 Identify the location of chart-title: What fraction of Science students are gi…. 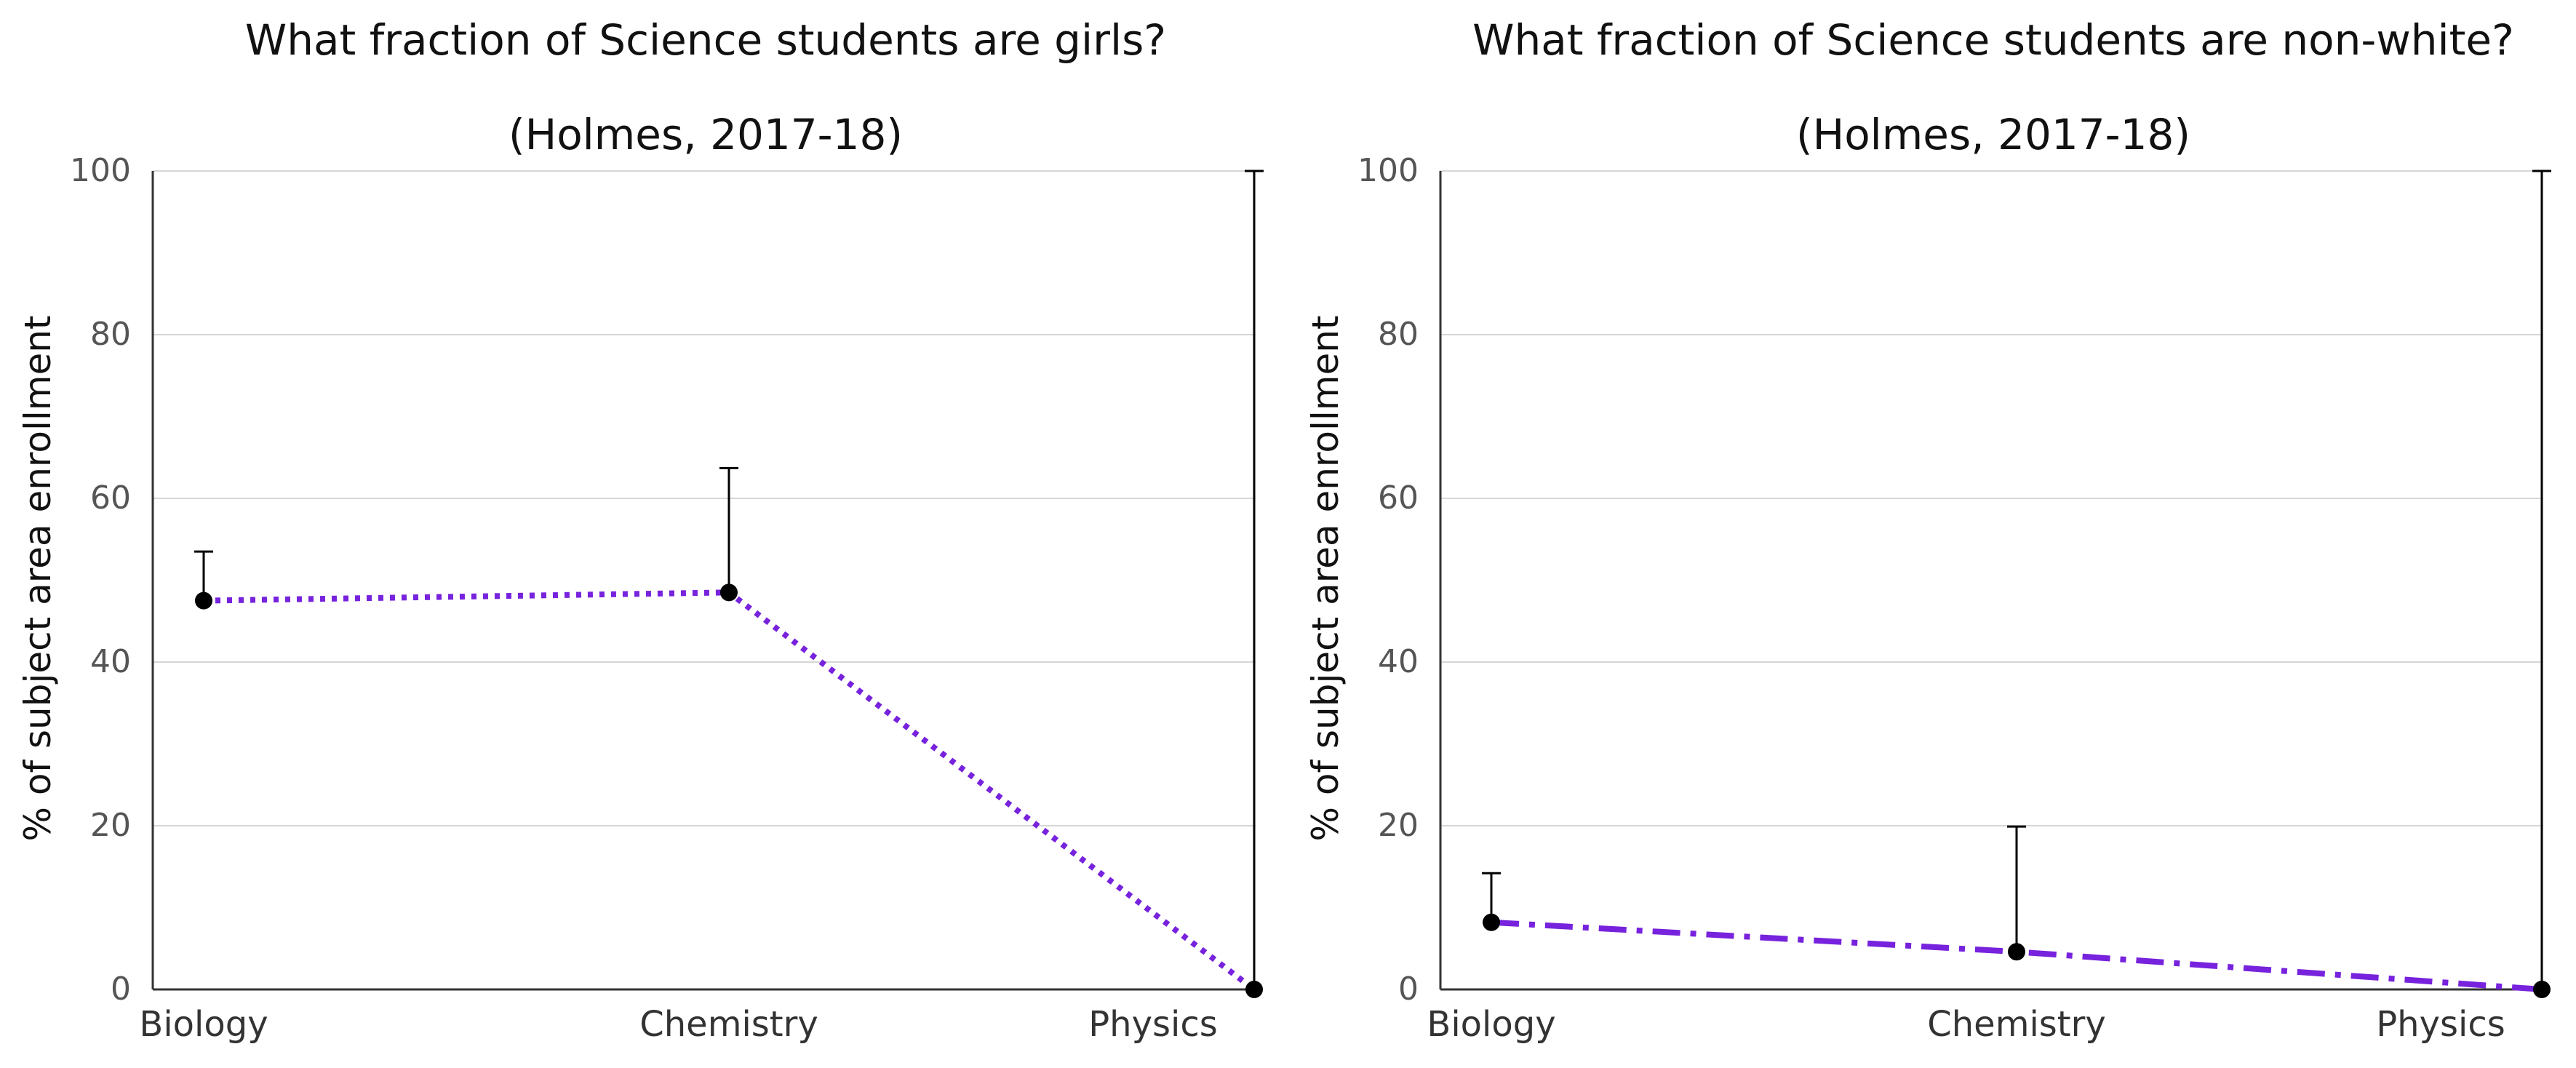
(705, 40).